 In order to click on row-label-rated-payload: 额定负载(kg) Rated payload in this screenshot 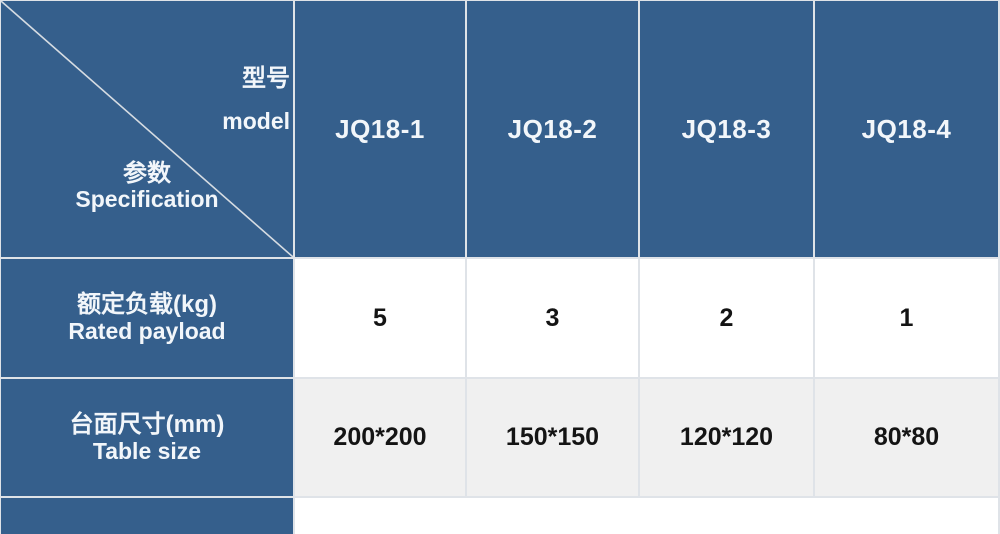, I will do `click(147, 318)`.